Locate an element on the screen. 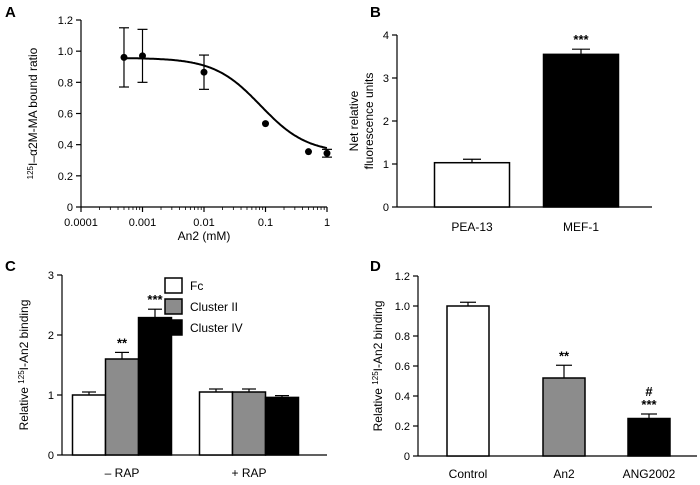  panel-b-y-axis-label-line1: Net relative is located at coordinates (354, 120).